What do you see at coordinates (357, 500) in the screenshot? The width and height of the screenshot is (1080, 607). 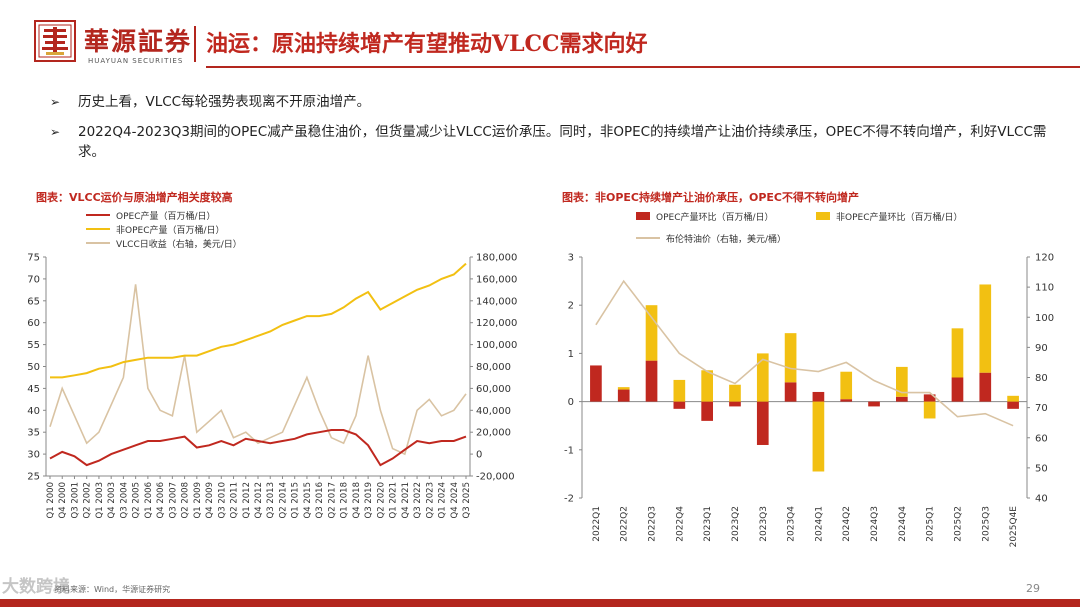 I see `x-tick-label: Q4 2018` at bounding box center [357, 500].